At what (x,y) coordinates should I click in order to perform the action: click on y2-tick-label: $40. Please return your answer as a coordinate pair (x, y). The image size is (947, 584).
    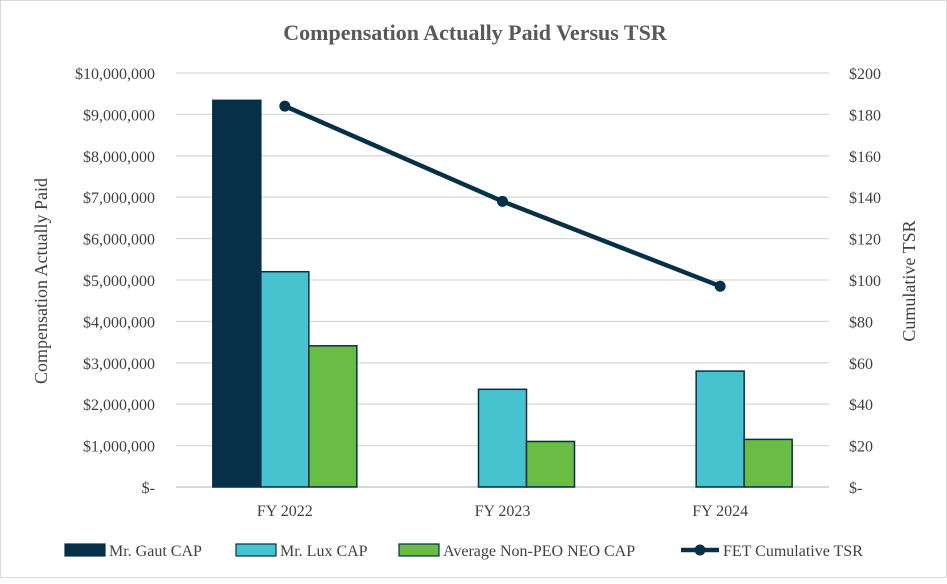
    Looking at the image, I should click on (861, 405).